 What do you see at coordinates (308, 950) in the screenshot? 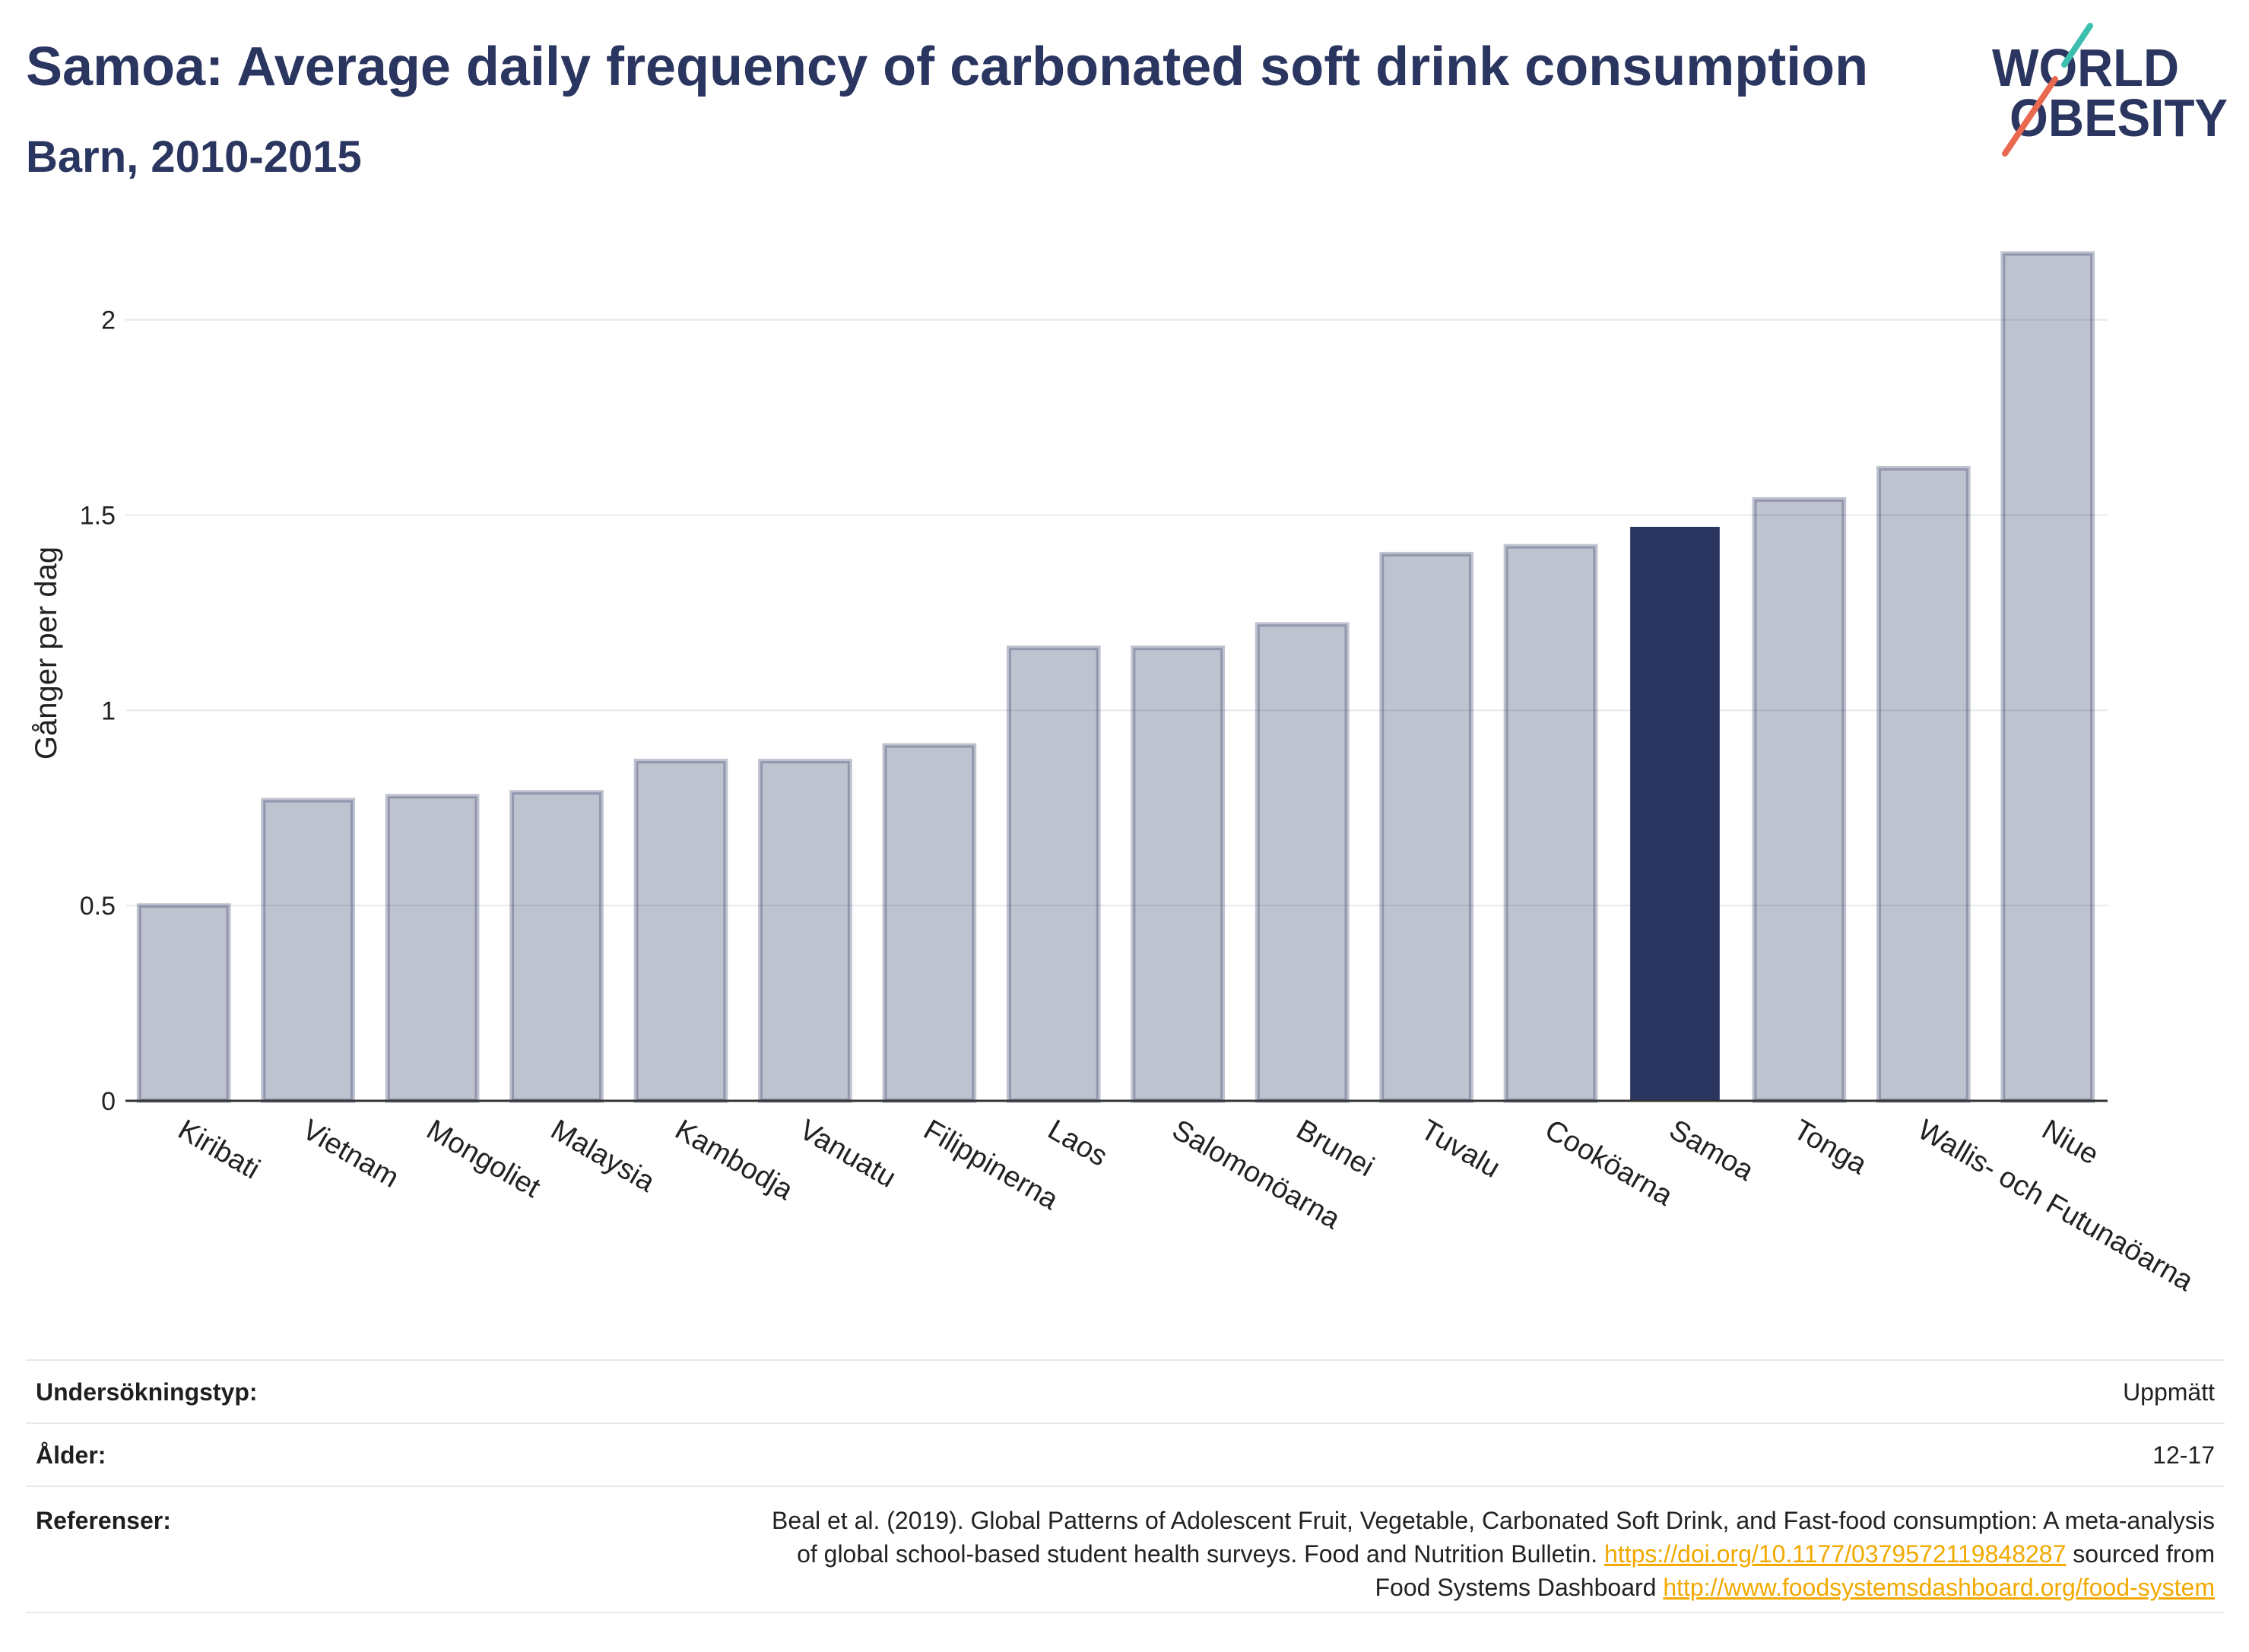
I see `bar-vietnam` at bounding box center [308, 950].